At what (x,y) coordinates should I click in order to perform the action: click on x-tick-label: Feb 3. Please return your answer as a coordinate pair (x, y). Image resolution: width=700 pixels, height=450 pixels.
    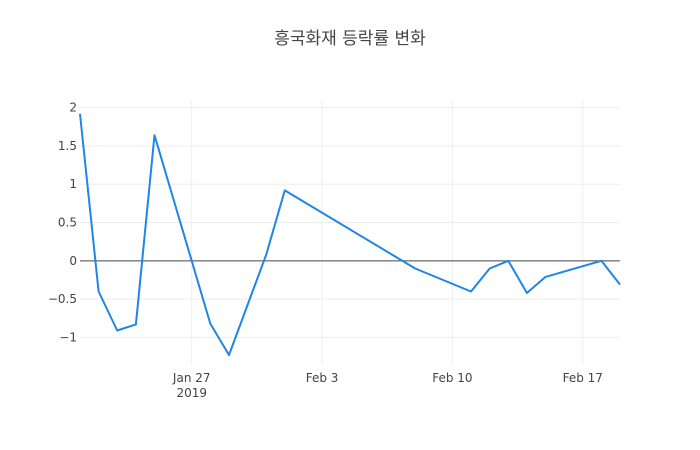
    Looking at the image, I should click on (322, 378).